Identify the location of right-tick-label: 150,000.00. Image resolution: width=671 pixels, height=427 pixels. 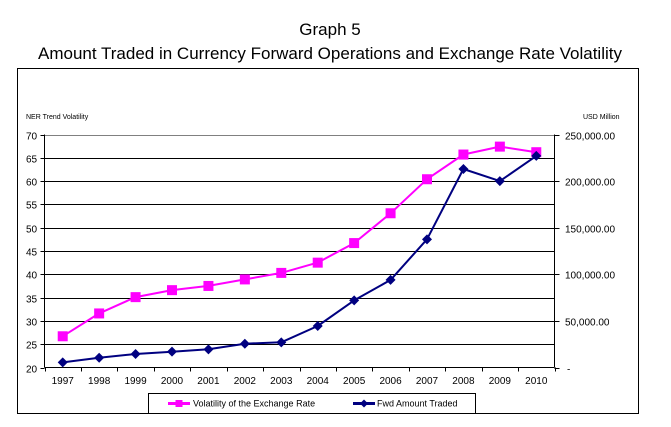
(590, 230).